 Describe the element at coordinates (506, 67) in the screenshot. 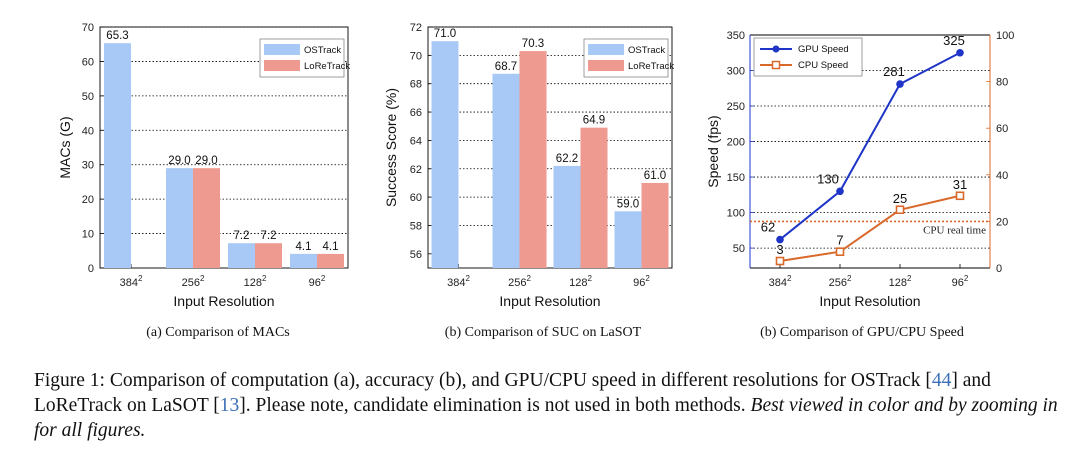

I see `data-label: 68.7` at that location.